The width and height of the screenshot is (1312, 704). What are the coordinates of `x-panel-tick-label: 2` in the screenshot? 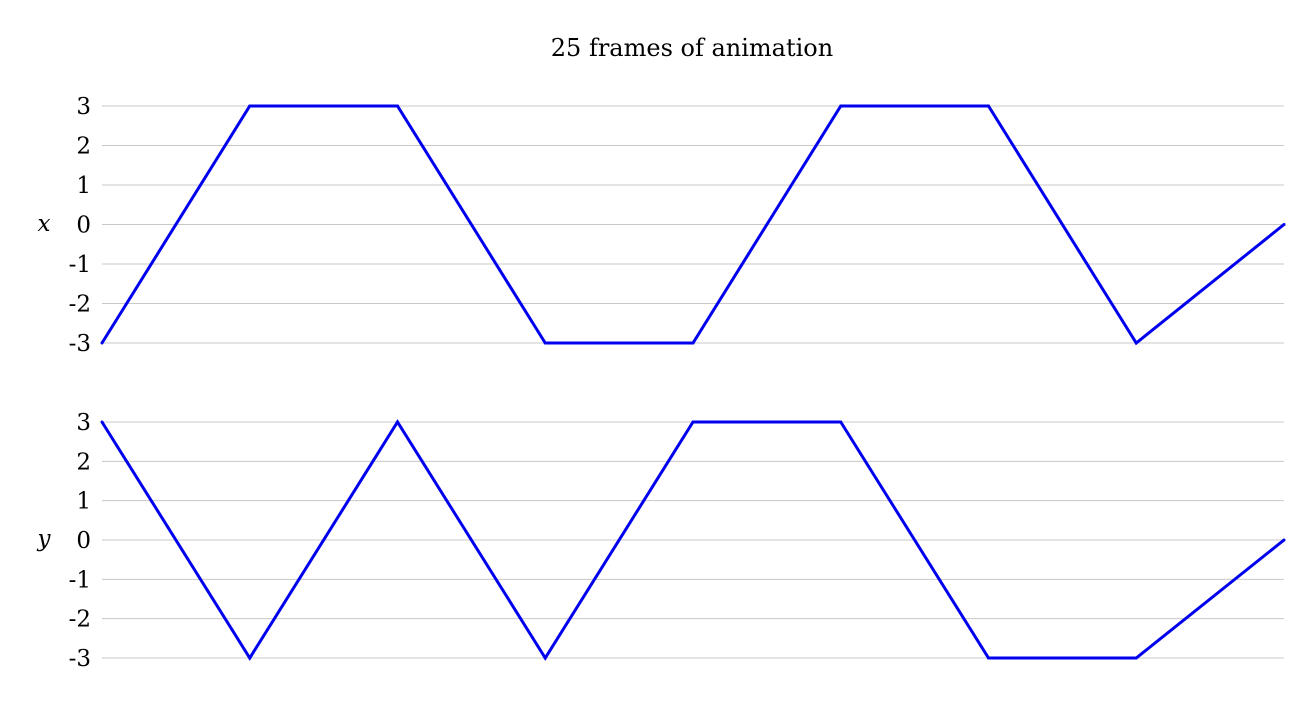 It's located at (83, 147).